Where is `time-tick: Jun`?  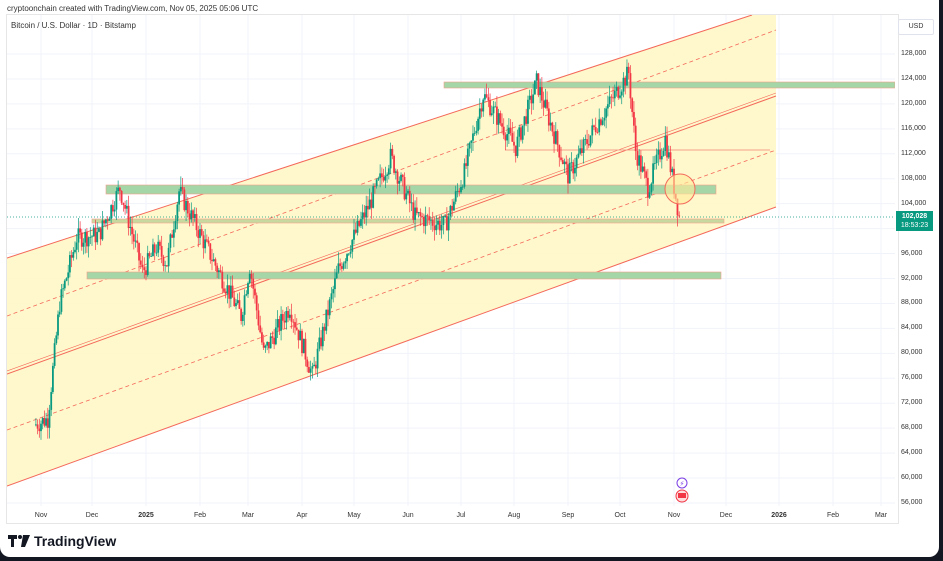
time-tick: Jun is located at coordinates (408, 515).